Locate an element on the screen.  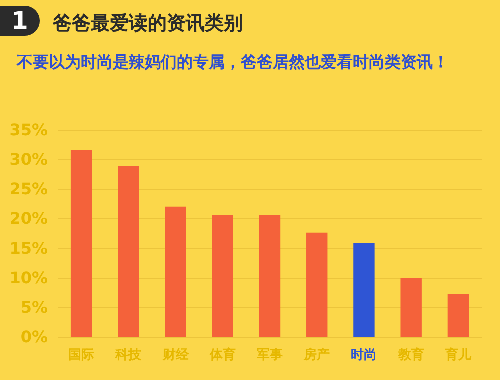
x-tick-label: 科技 is located at coordinates (128, 355).